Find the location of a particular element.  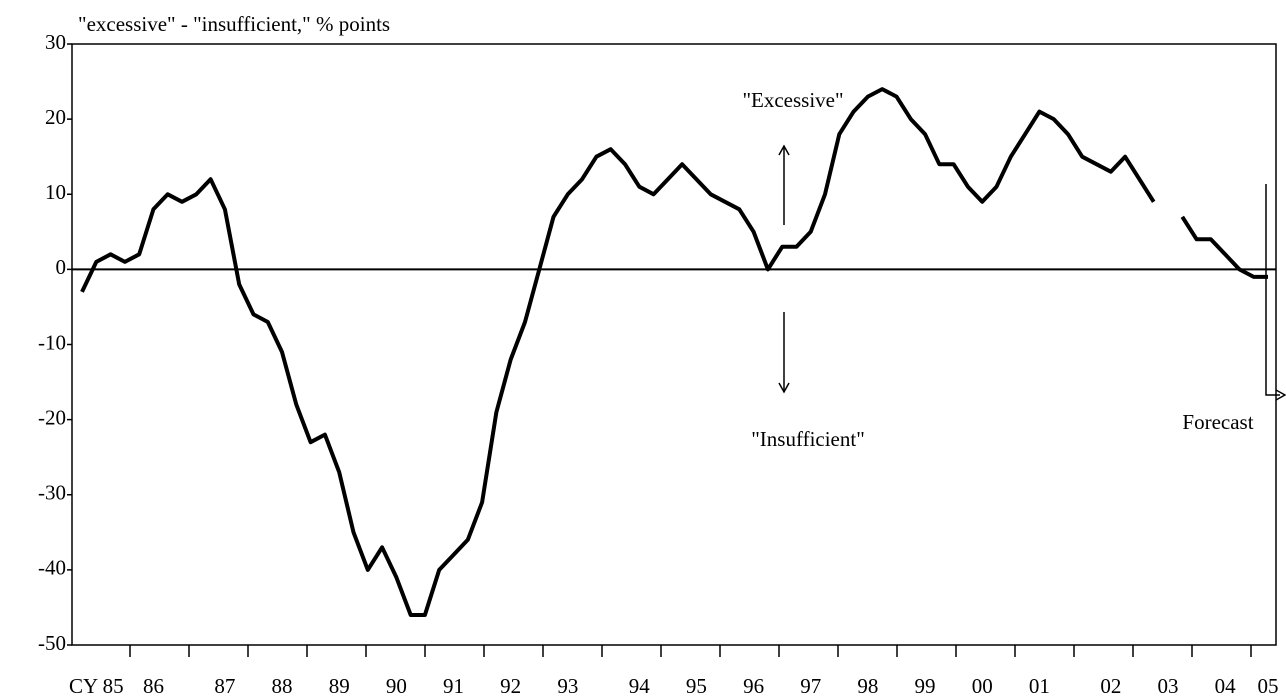

x-tick-label: CY 85 is located at coordinates (96, 686).